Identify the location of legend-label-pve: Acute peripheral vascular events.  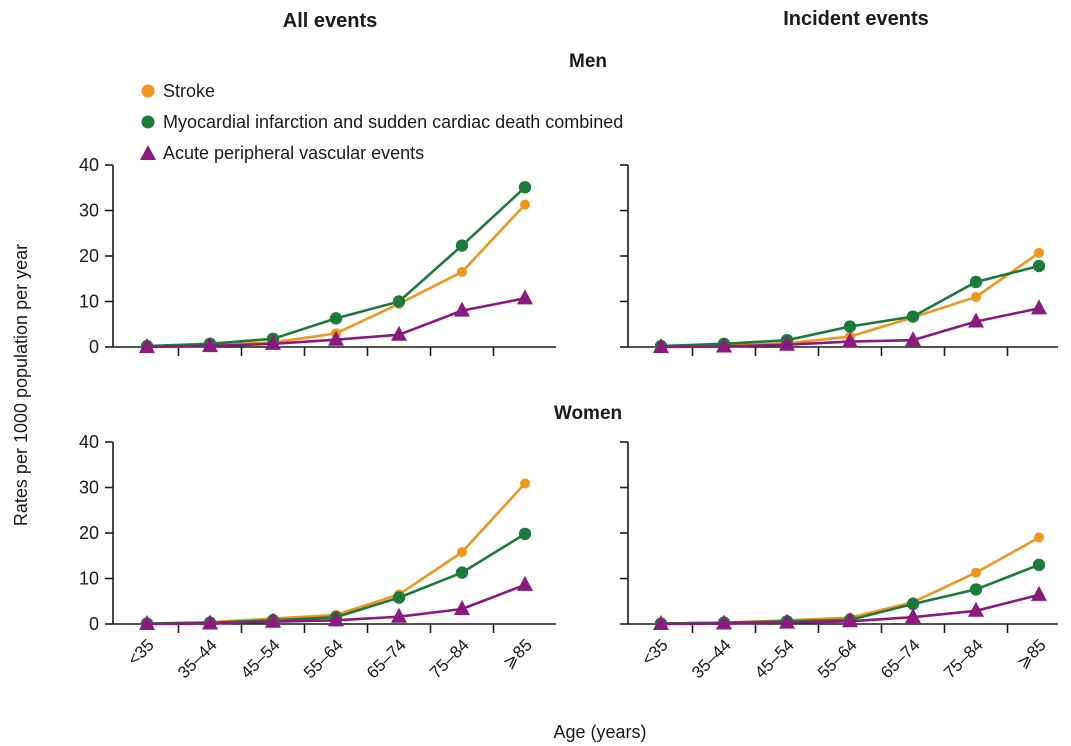
(293, 153).